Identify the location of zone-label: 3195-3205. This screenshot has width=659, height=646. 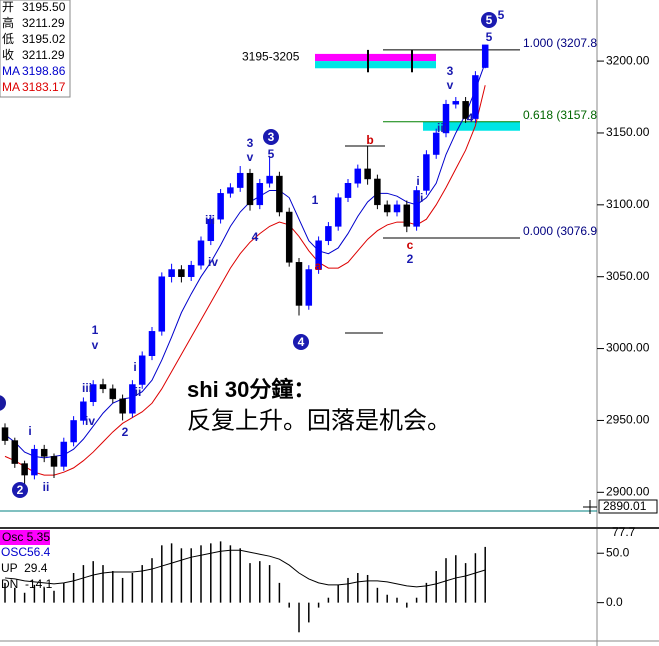
(271, 56).